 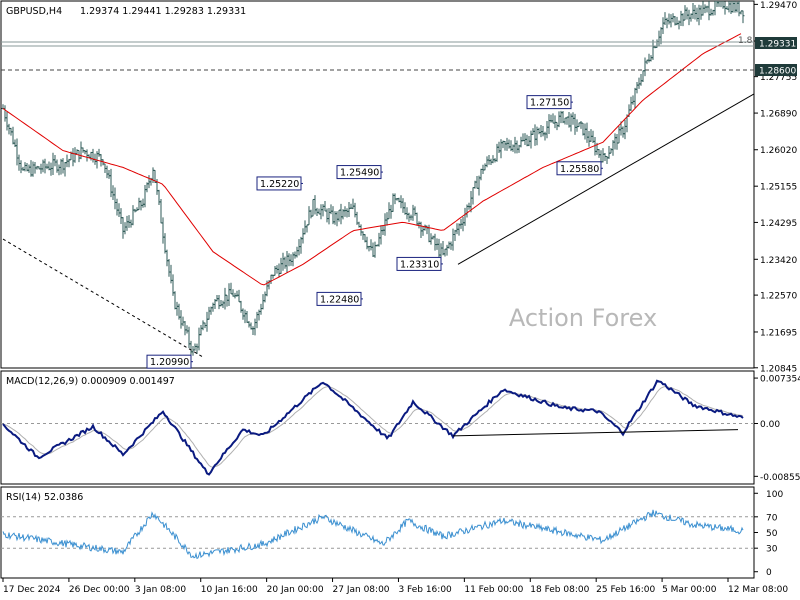 What do you see at coordinates (689, 590) in the screenshot?
I see `time-tick-label: 5 Mar 00:00` at bounding box center [689, 590].